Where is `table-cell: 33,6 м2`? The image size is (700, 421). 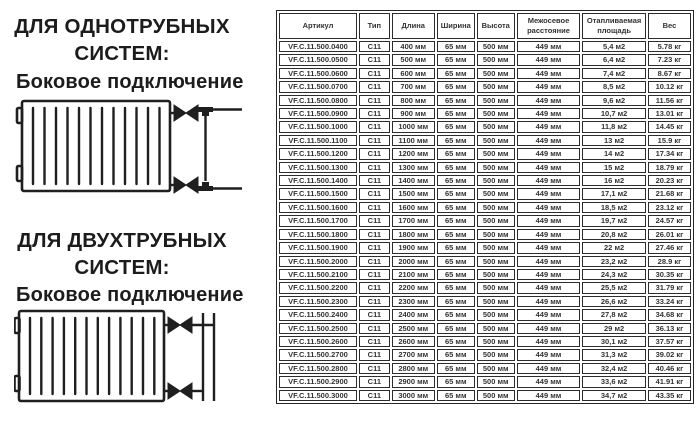
table-cell: 33,6 м2 is located at coordinates (614, 382).